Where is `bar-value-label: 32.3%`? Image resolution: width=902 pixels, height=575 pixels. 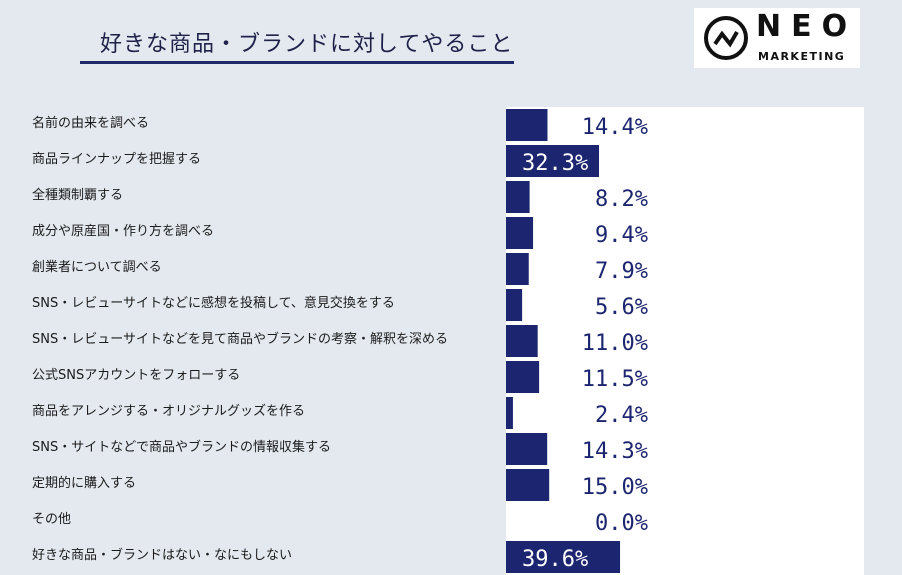 bar-value-label: 32.3% is located at coordinates (555, 163).